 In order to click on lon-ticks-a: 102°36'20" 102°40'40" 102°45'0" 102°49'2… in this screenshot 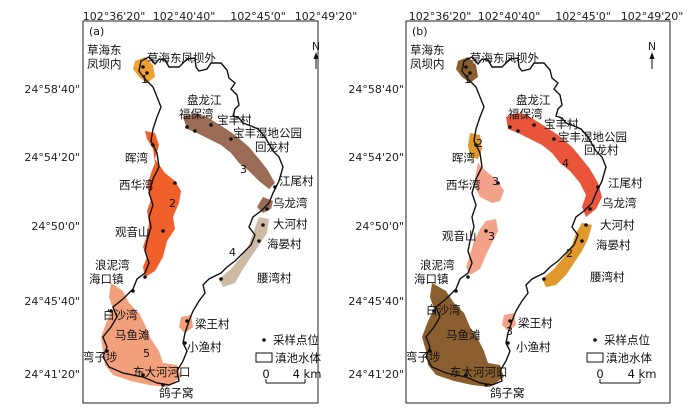, I will do `click(220, 16)`.